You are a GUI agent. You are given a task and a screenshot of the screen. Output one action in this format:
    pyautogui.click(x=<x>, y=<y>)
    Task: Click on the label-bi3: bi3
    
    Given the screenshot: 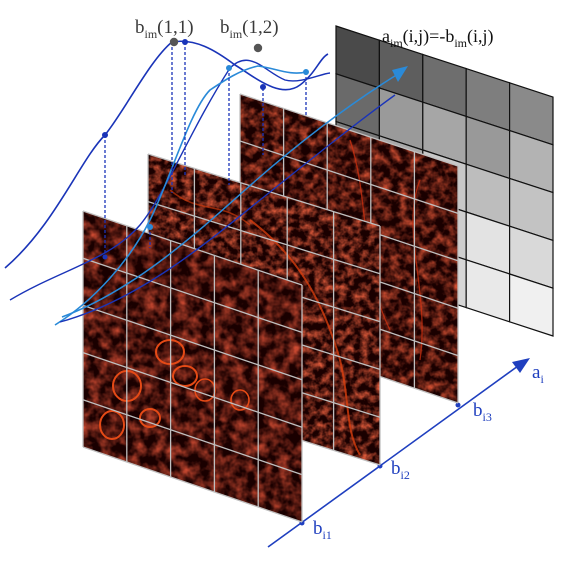 What is the action you would take?
    pyautogui.click(x=482, y=412)
    